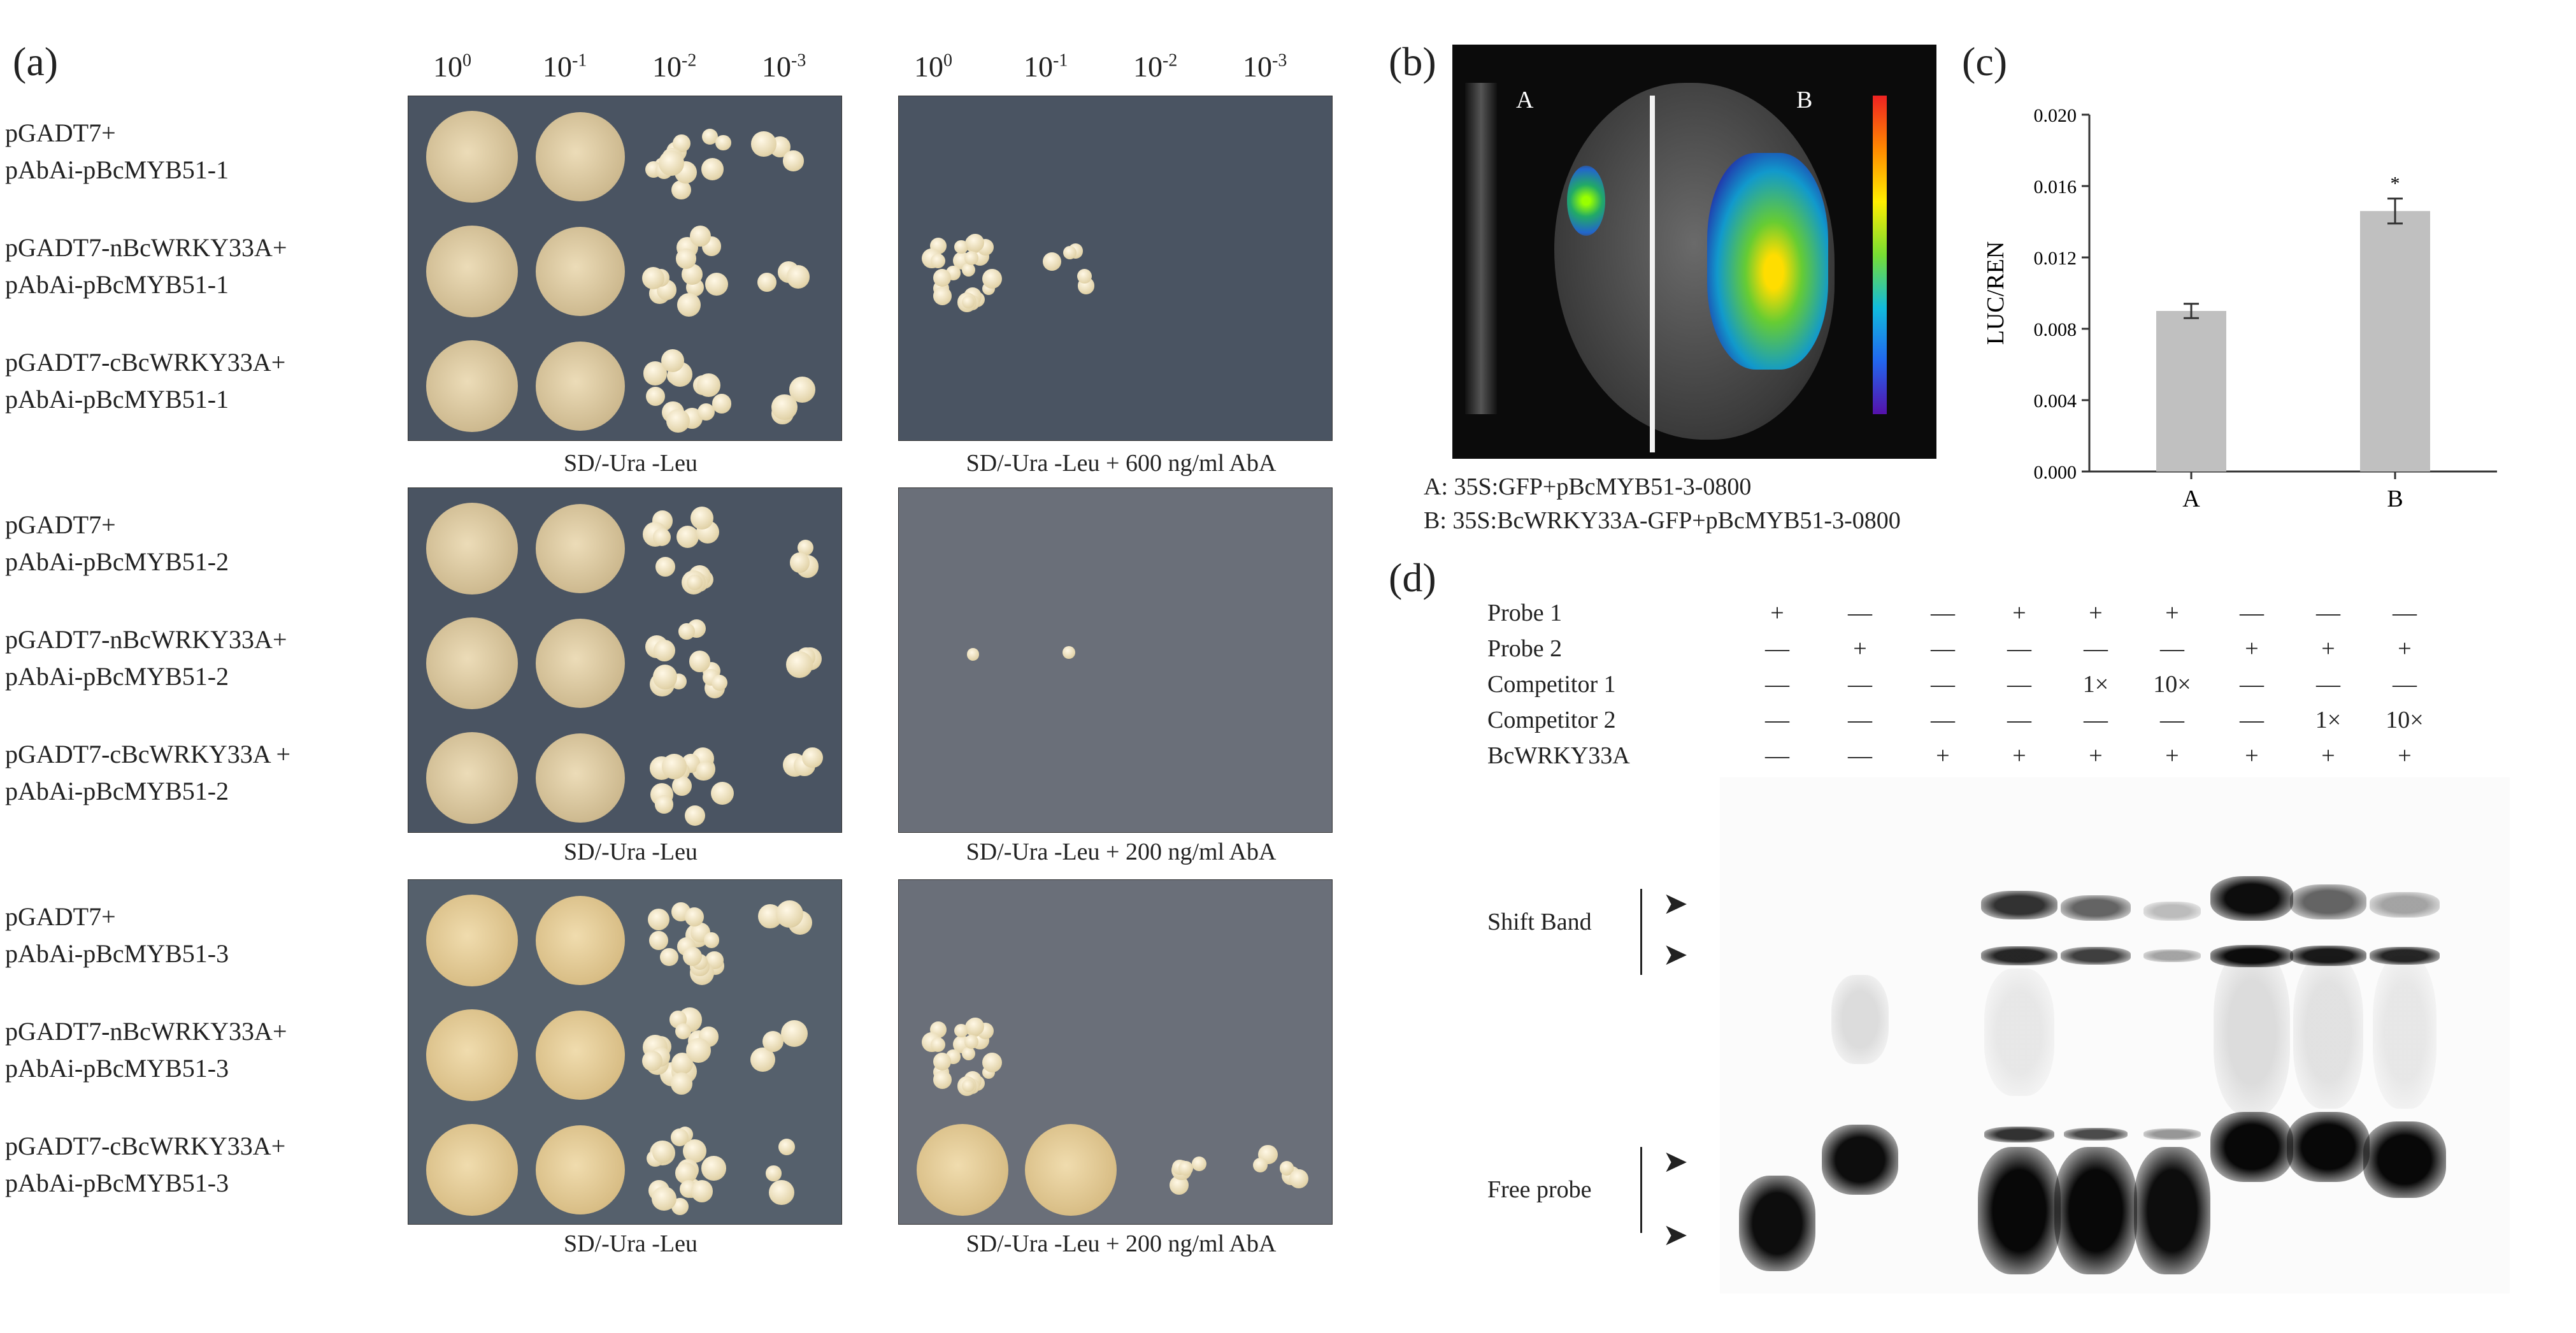 The width and height of the screenshot is (2576, 1333). I want to click on medium-label-g2-left: SD/-Ura -Leu, so click(631, 852).